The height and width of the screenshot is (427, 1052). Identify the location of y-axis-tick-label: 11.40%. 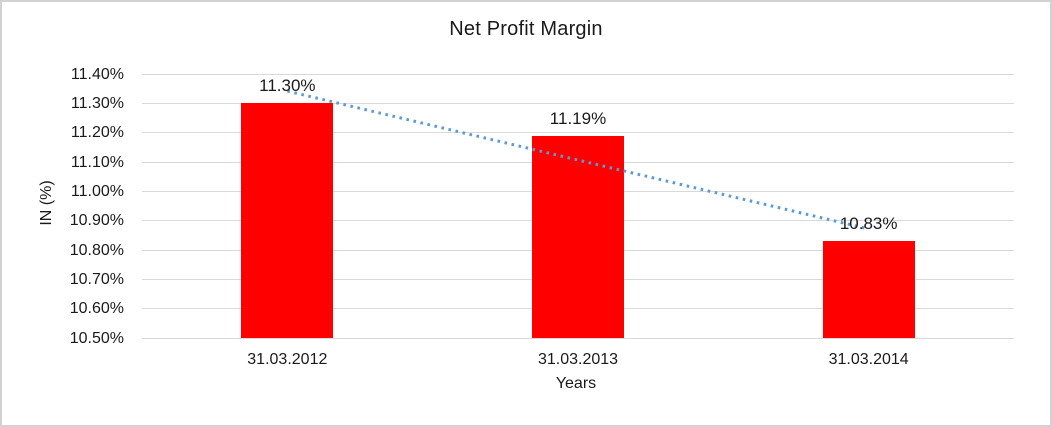
(97, 74).